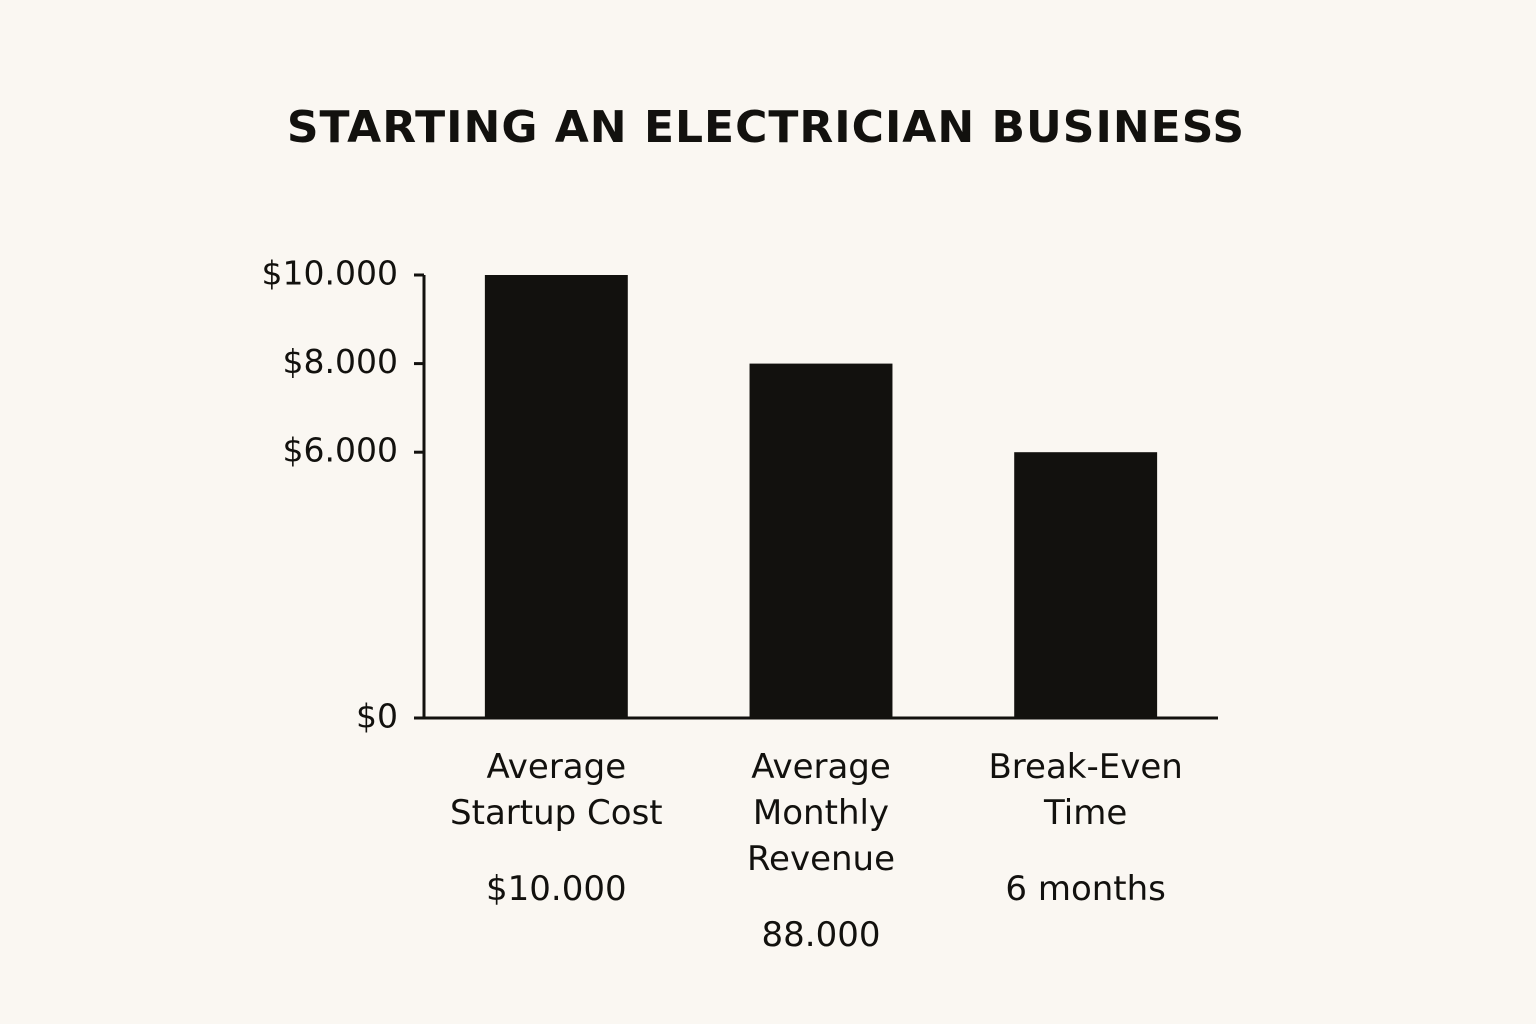 The height and width of the screenshot is (1024, 1536). Describe the element at coordinates (556, 790) in the screenshot. I see `x-tick-label: Average Startup Cost` at that location.